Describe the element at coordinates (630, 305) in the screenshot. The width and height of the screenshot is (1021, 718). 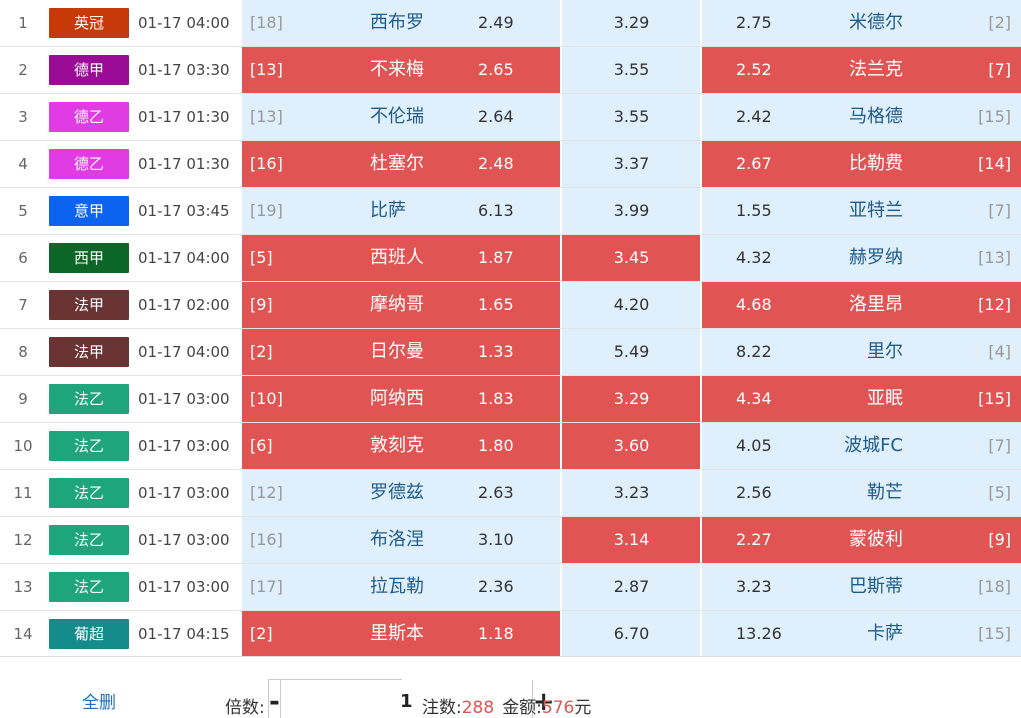
I see `draw-option: 4.20` at that location.